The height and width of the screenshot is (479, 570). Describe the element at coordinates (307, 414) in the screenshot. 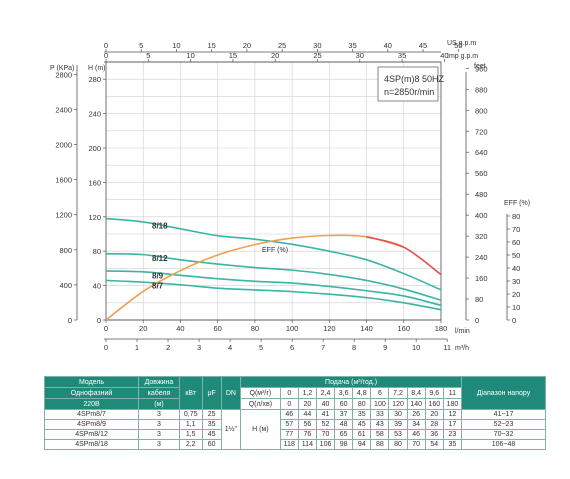

I see `head-value-cell: 44` at that location.